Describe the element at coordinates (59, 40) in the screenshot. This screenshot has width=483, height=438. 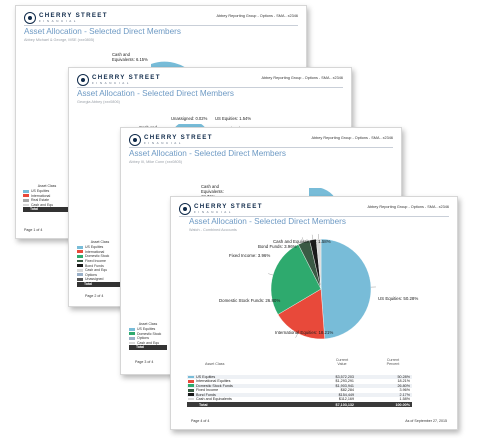
I see `page-subtitle: Abbey Michael & George, MSE (xxx0805)` at that location.